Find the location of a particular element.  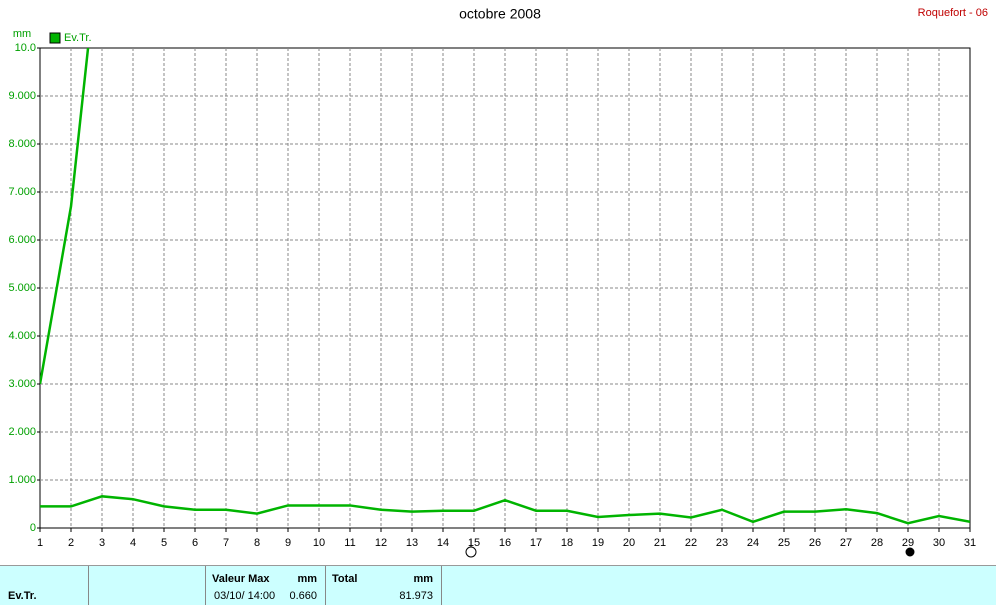

x-tick-label: 9 is located at coordinates (288, 543).